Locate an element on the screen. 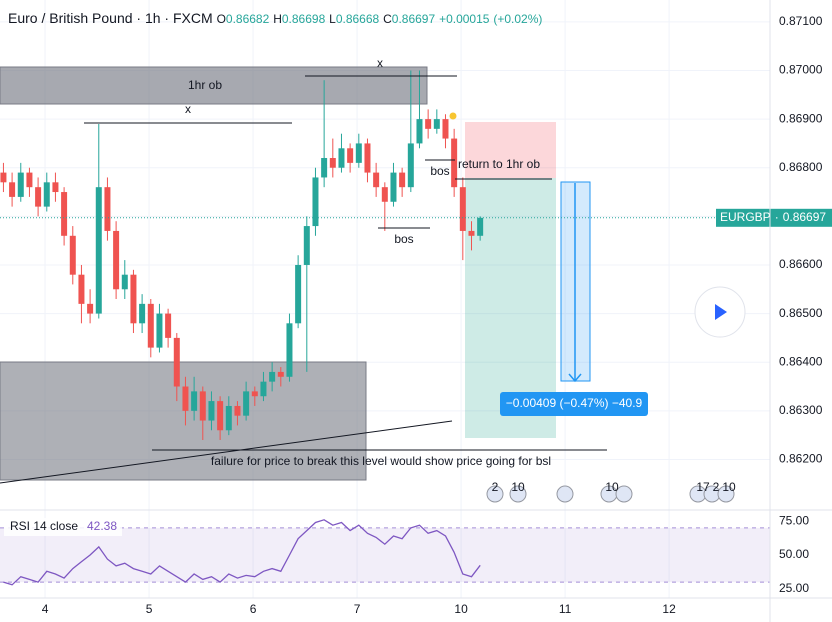 Image resolution: width=832 pixels, height=622 pixels. change-pct: (+0.02%) is located at coordinates (518, 19).